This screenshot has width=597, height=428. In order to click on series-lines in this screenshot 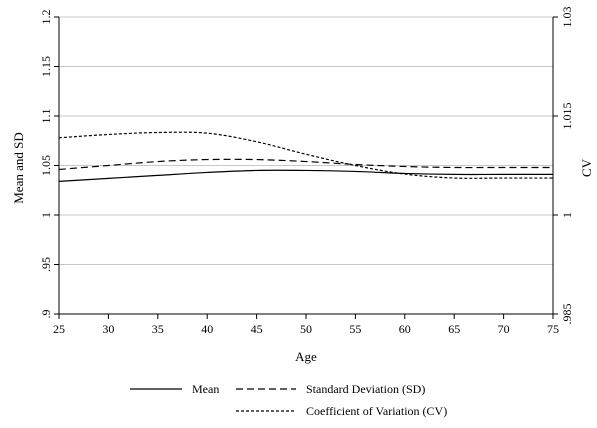, I will do `click(305, 156)`.